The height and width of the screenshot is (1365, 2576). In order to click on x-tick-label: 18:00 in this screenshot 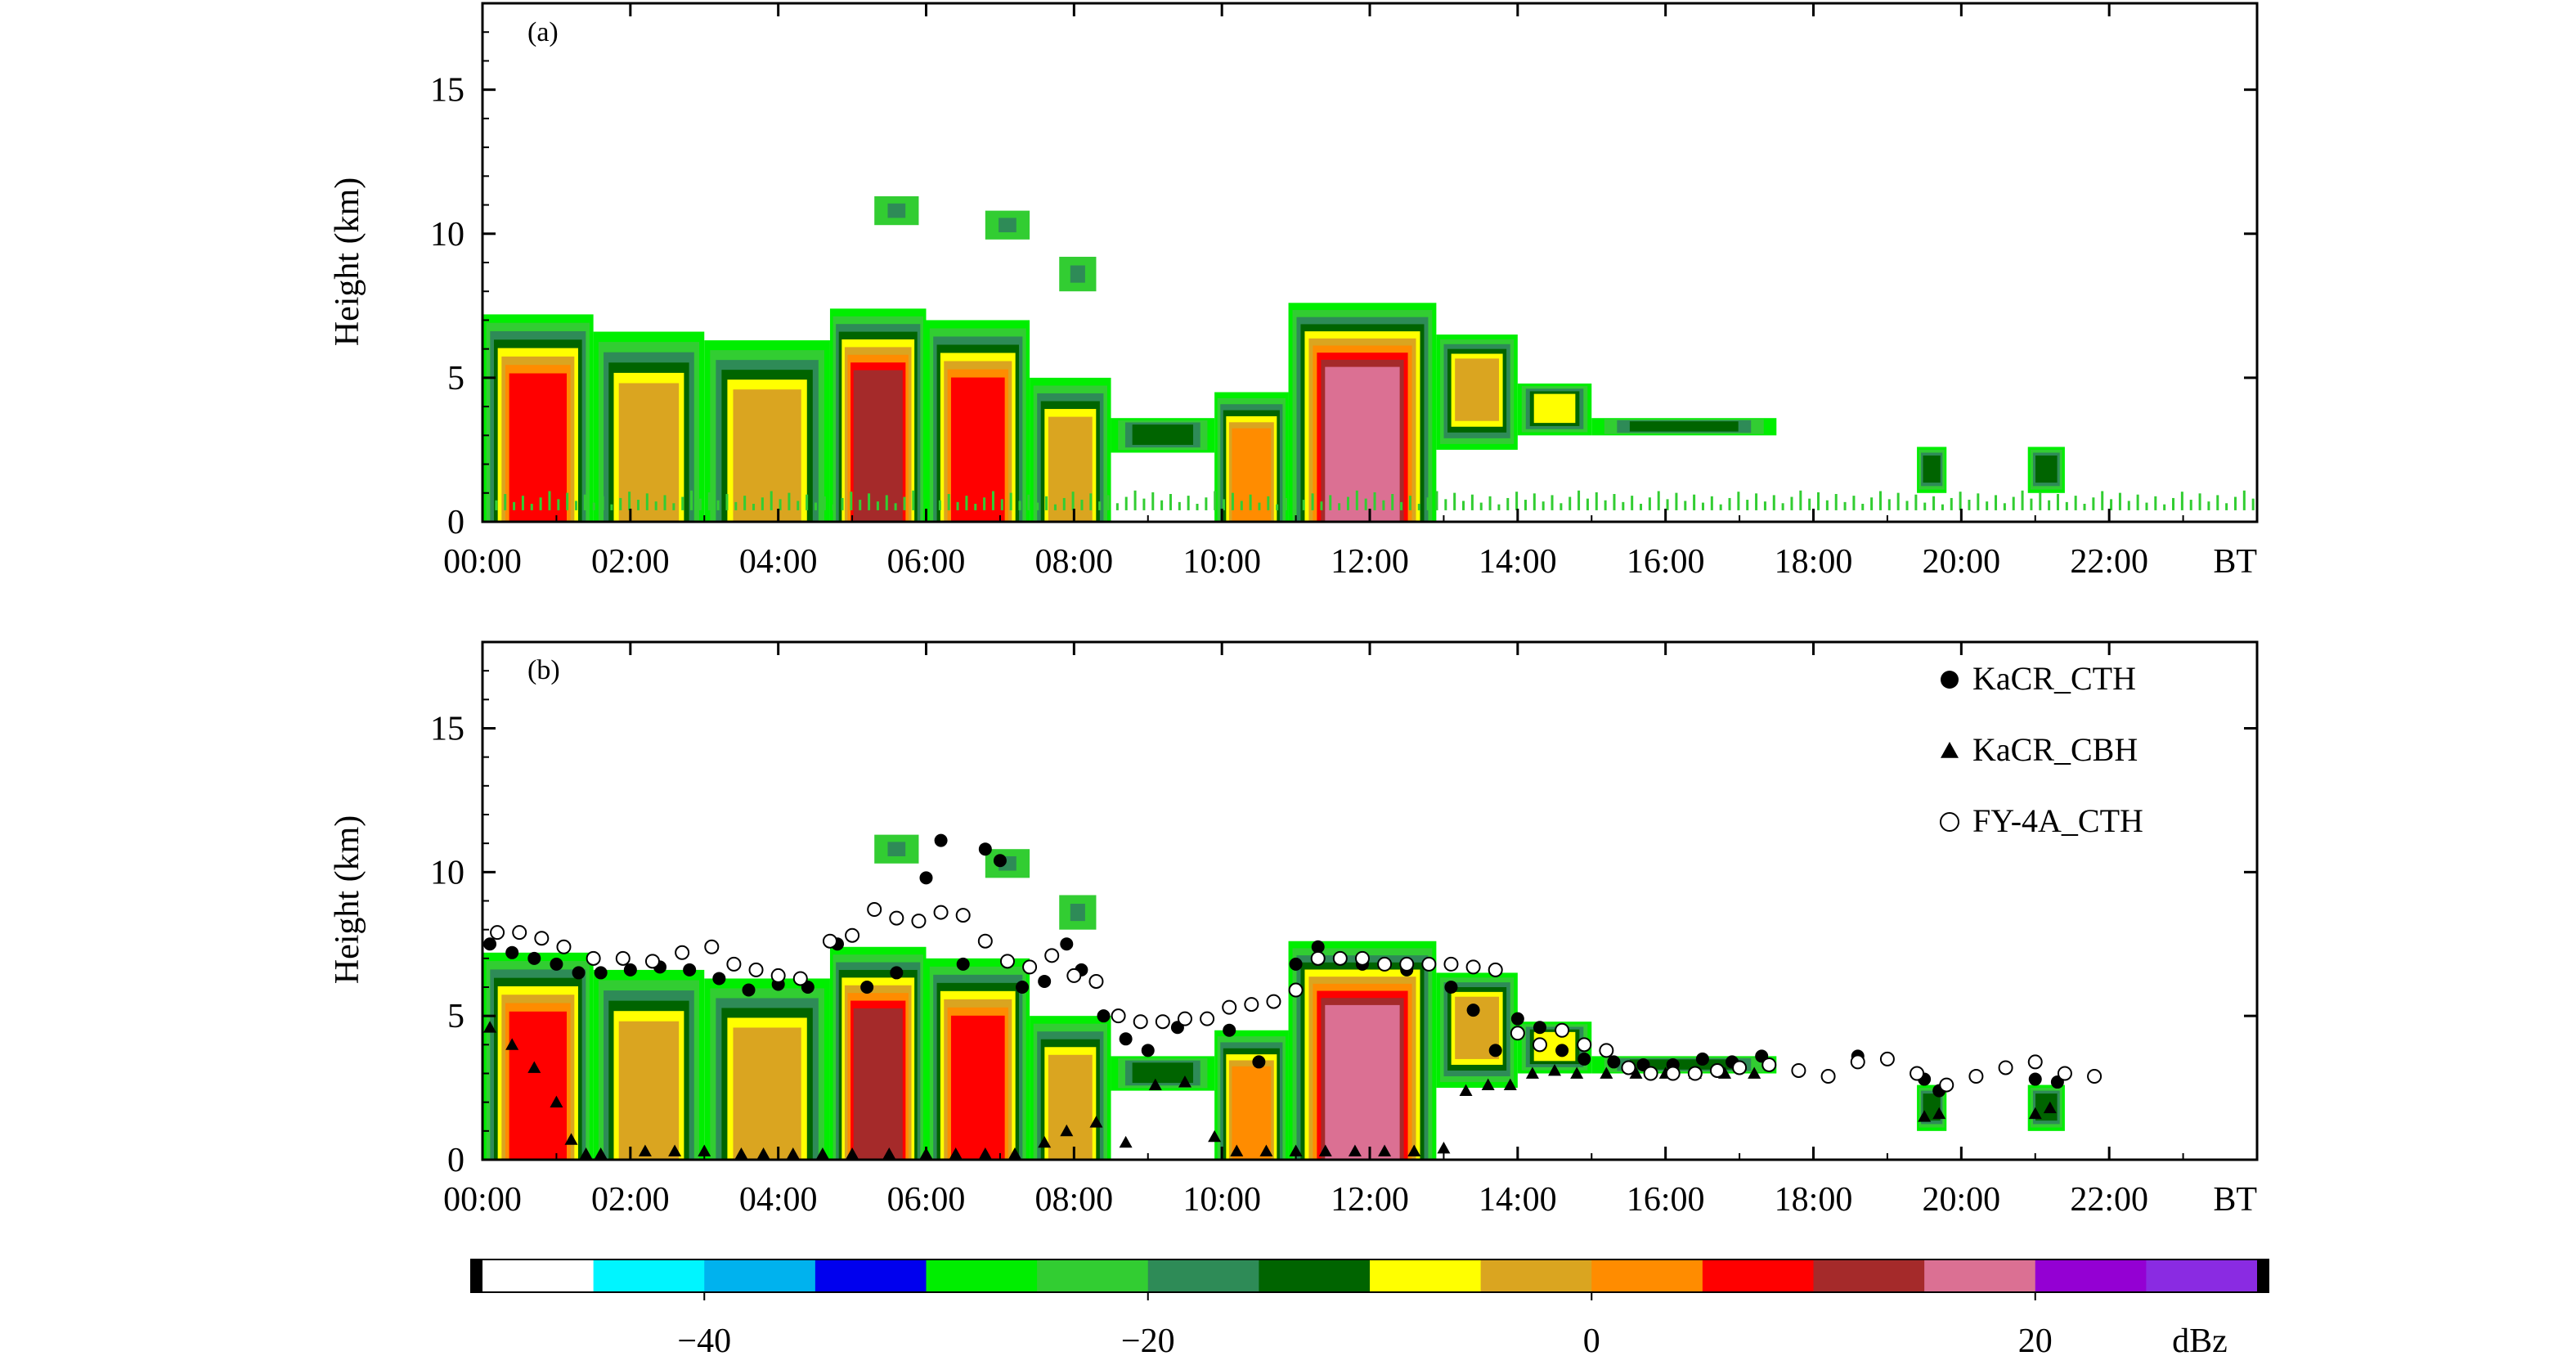, I will do `click(1814, 1200)`.